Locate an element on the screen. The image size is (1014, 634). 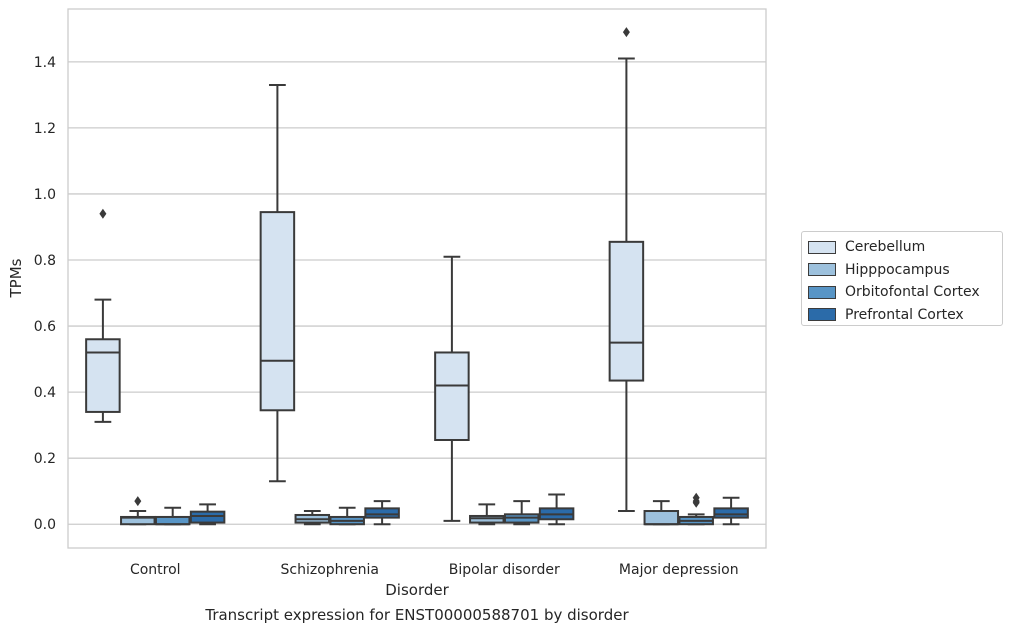
y-tick-label-5: 1.0 is located at coordinates (45, 195).